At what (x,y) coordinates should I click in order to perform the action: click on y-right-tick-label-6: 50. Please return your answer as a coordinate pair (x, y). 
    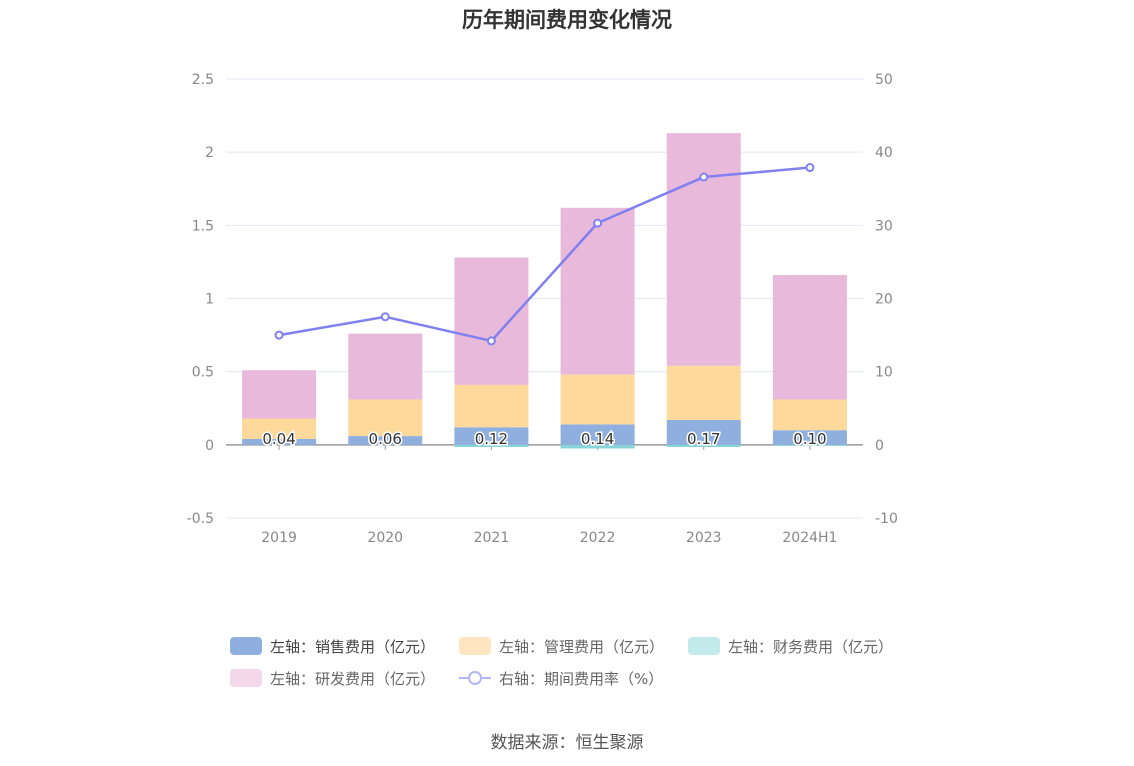
    Looking at the image, I should click on (884, 80).